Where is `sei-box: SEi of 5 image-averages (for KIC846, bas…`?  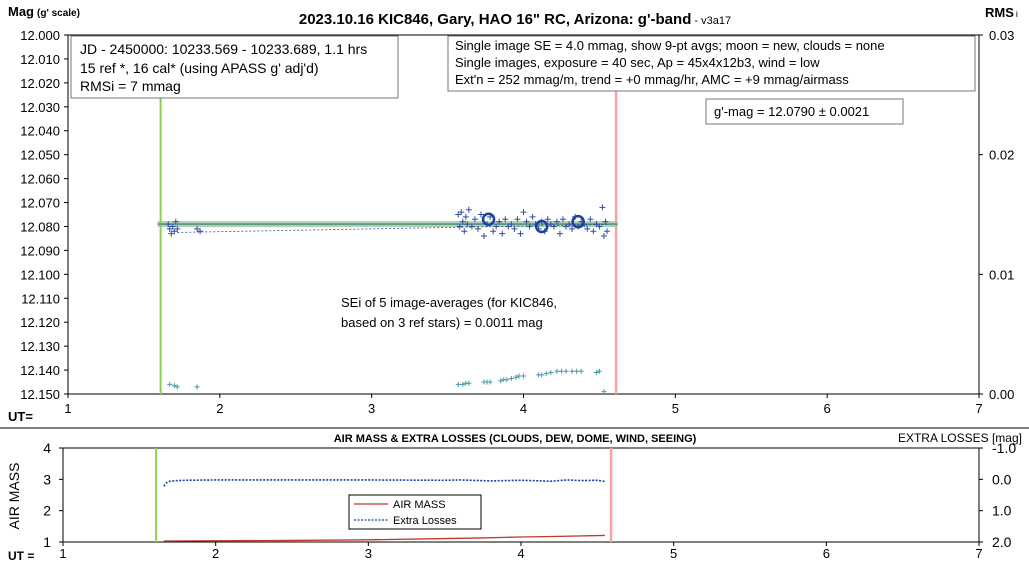 sei-box: SEi of 5 image-averages (for KIC846, bas… is located at coordinates (455, 314).